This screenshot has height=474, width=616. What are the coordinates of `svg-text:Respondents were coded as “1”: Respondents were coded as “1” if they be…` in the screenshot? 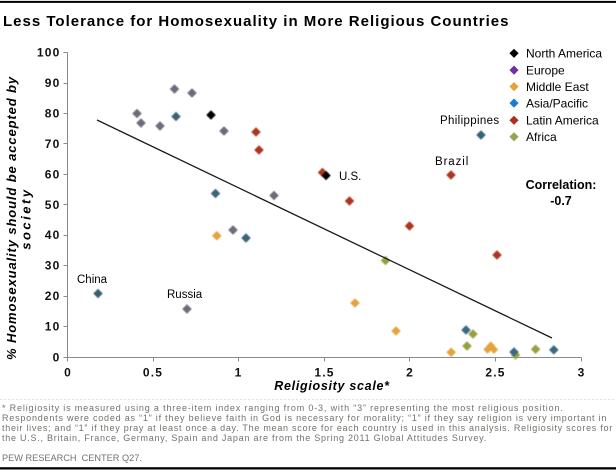 It's located at (304, 418).